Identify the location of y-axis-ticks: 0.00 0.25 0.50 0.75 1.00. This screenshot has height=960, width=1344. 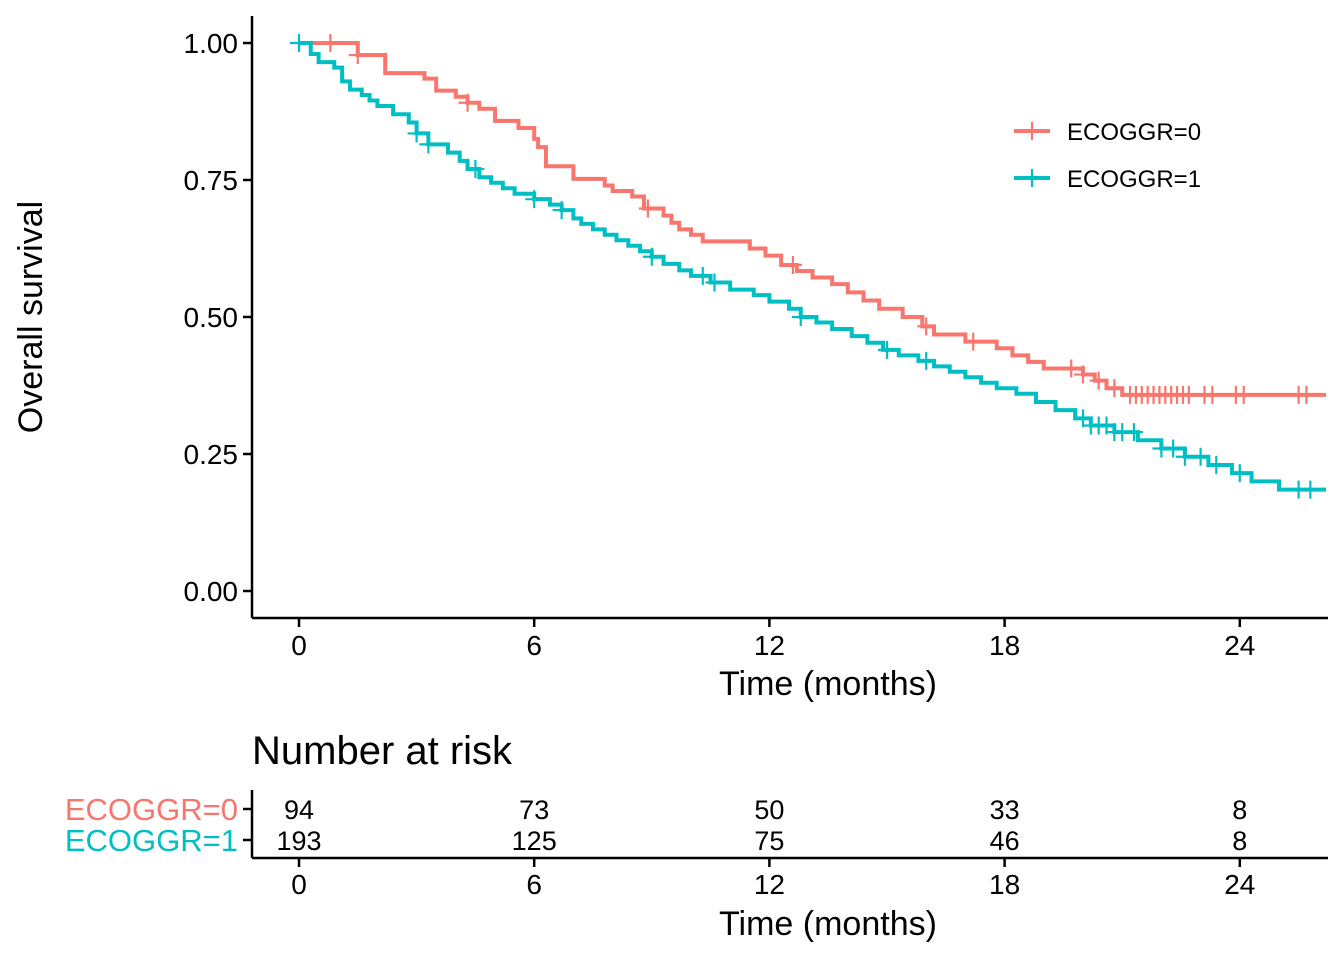
(218, 317).